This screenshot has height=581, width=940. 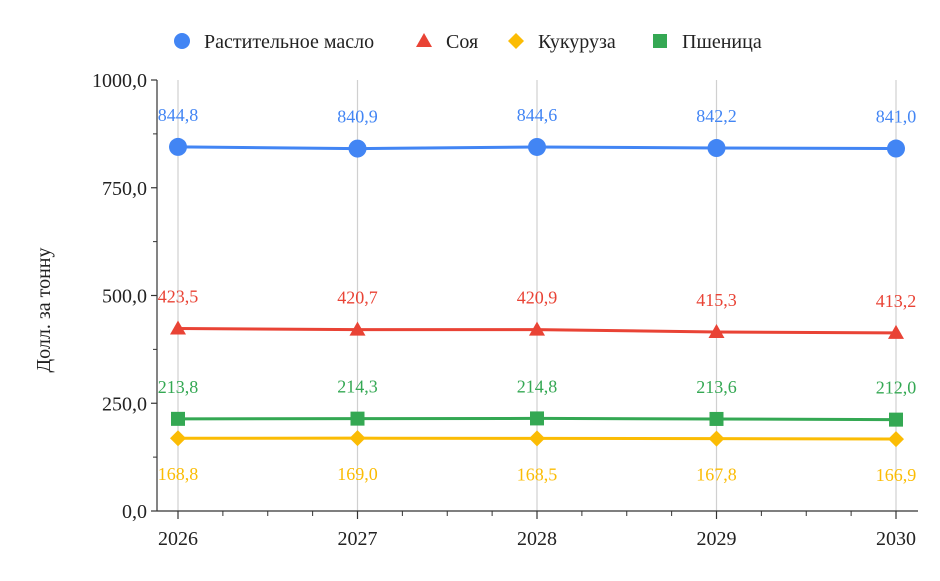 What do you see at coordinates (178, 474) in the screenshot?
I see `data-label: 168,8` at bounding box center [178, 474].